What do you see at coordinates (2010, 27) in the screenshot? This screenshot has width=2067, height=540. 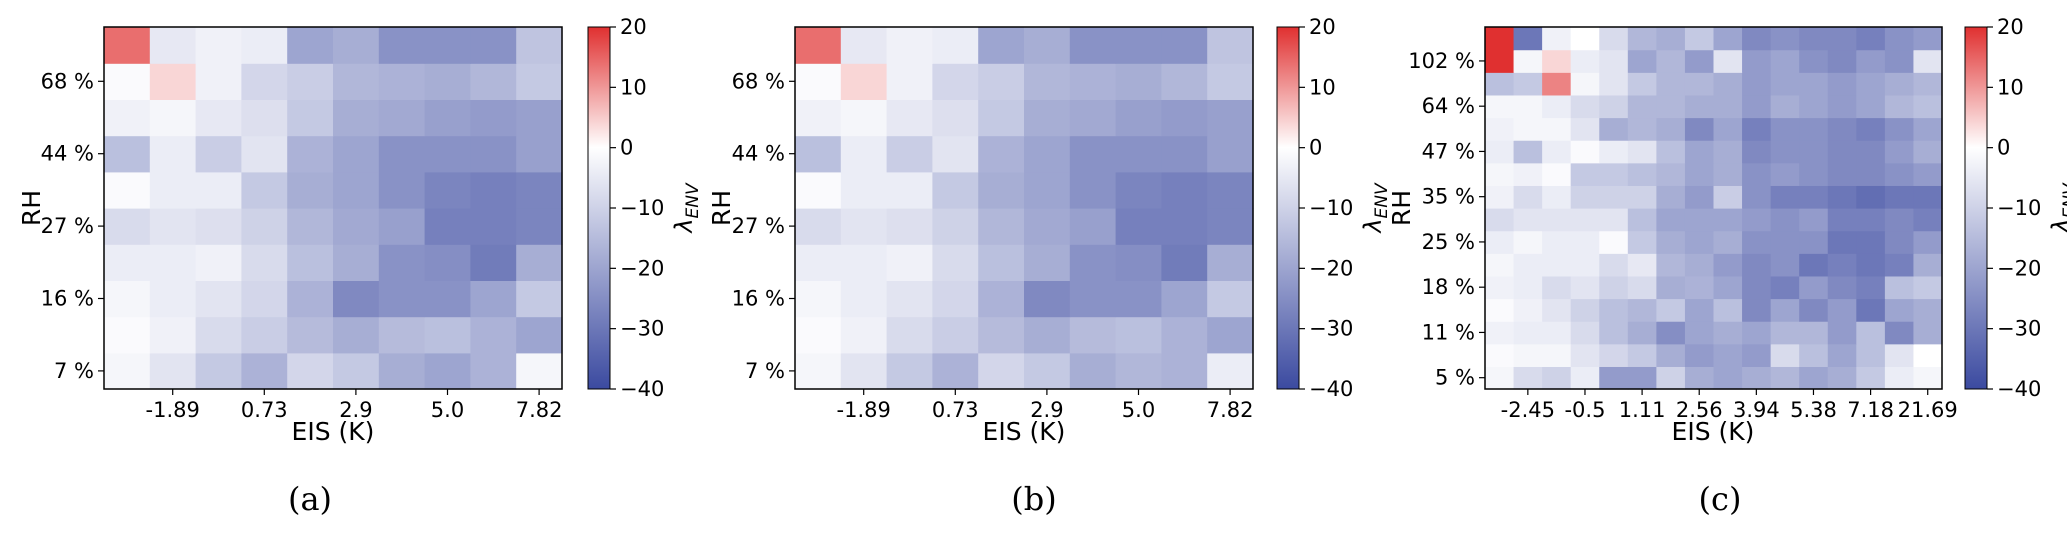 I see `colorbar-tick-label: 20` at bounding box center [2010, 27].